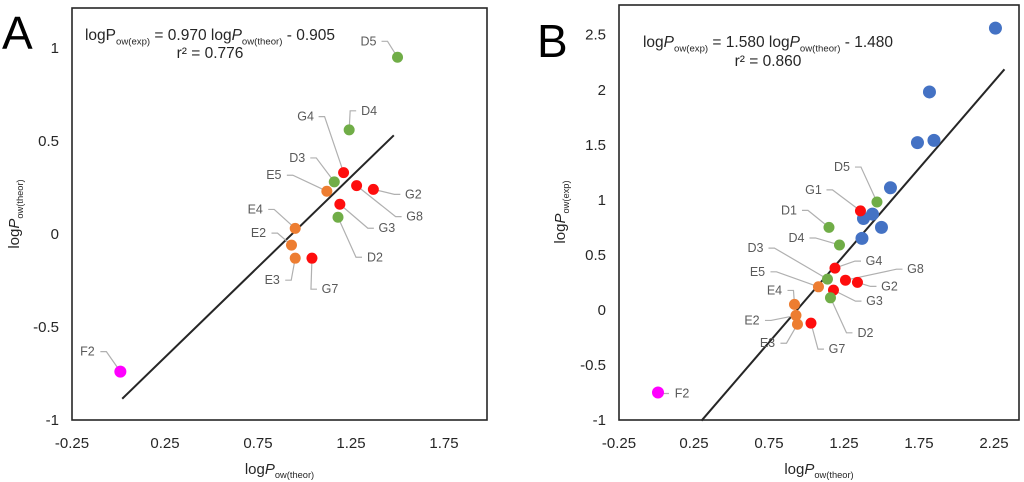 This screenshot has height=482, width=1024. Describe the element at coordinates (768, 61) in the screenshot. I see `r-squared-text: r² = 0.860` at that location.